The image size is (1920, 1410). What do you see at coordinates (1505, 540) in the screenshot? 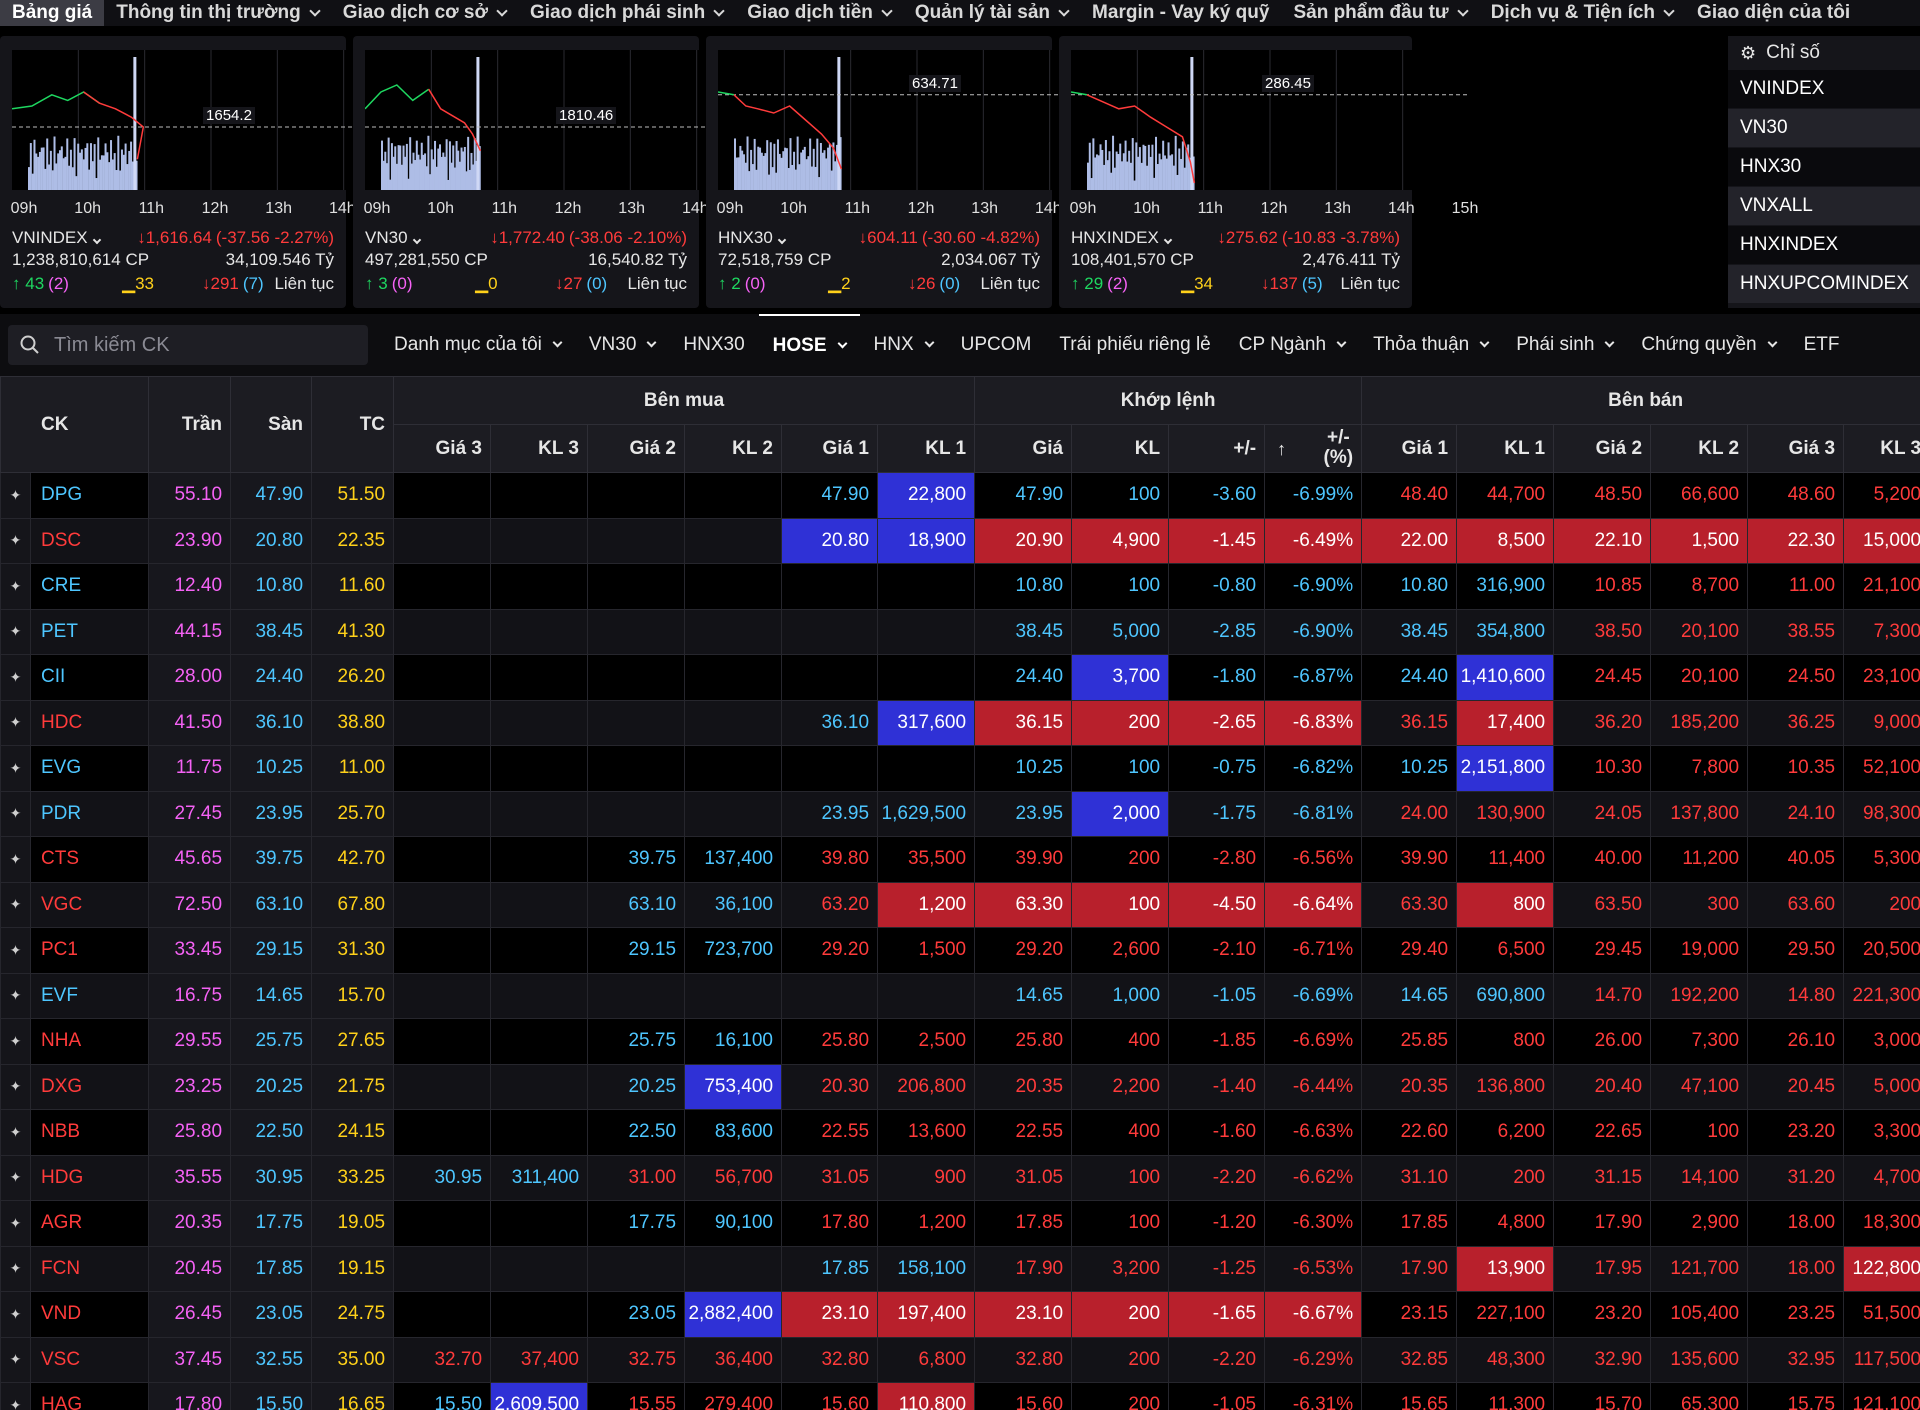
I see `sell-volume-1: 8,500` at bounding box center [1505, 540].